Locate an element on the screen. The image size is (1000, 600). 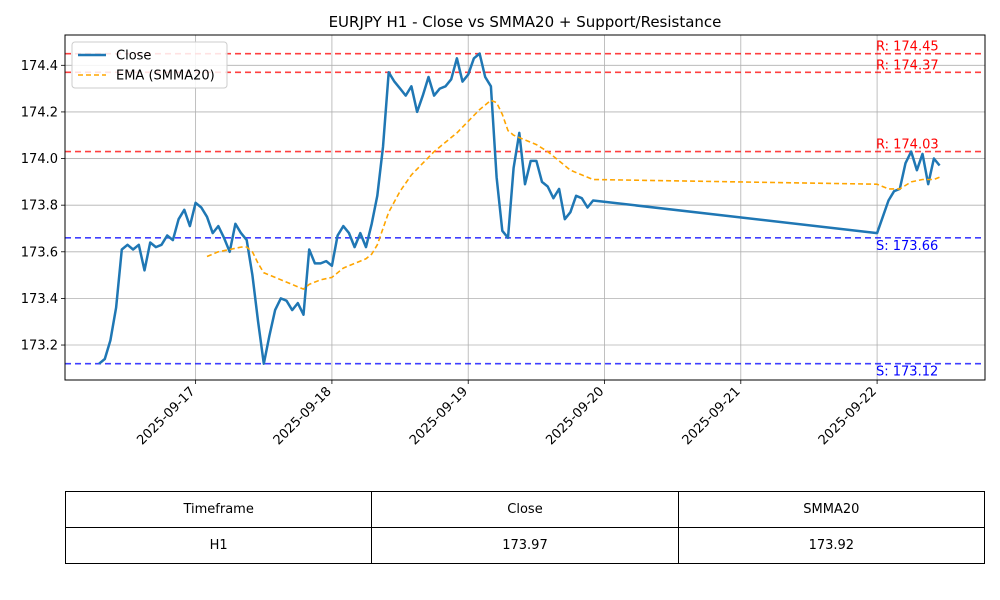
y-tick-label: 173.4 is located at coordinates (39, 299).